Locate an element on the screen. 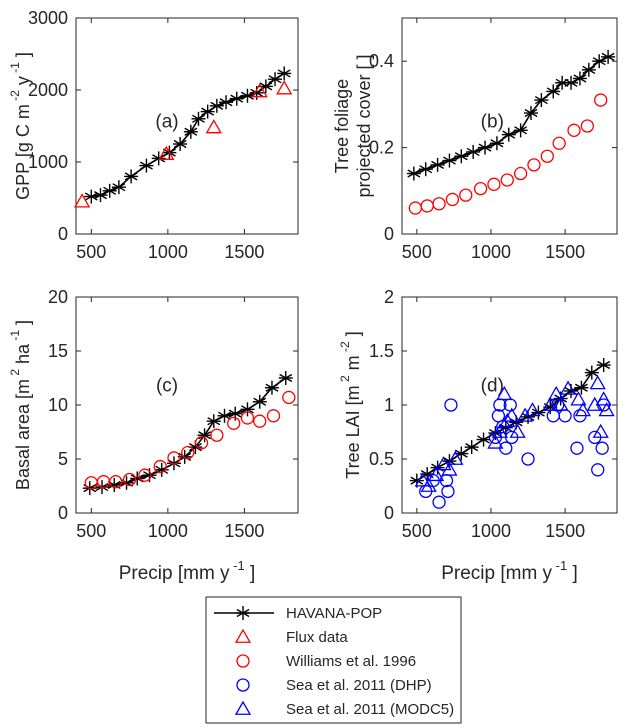  panel-label: (a) is located at coordinates (166, 122).